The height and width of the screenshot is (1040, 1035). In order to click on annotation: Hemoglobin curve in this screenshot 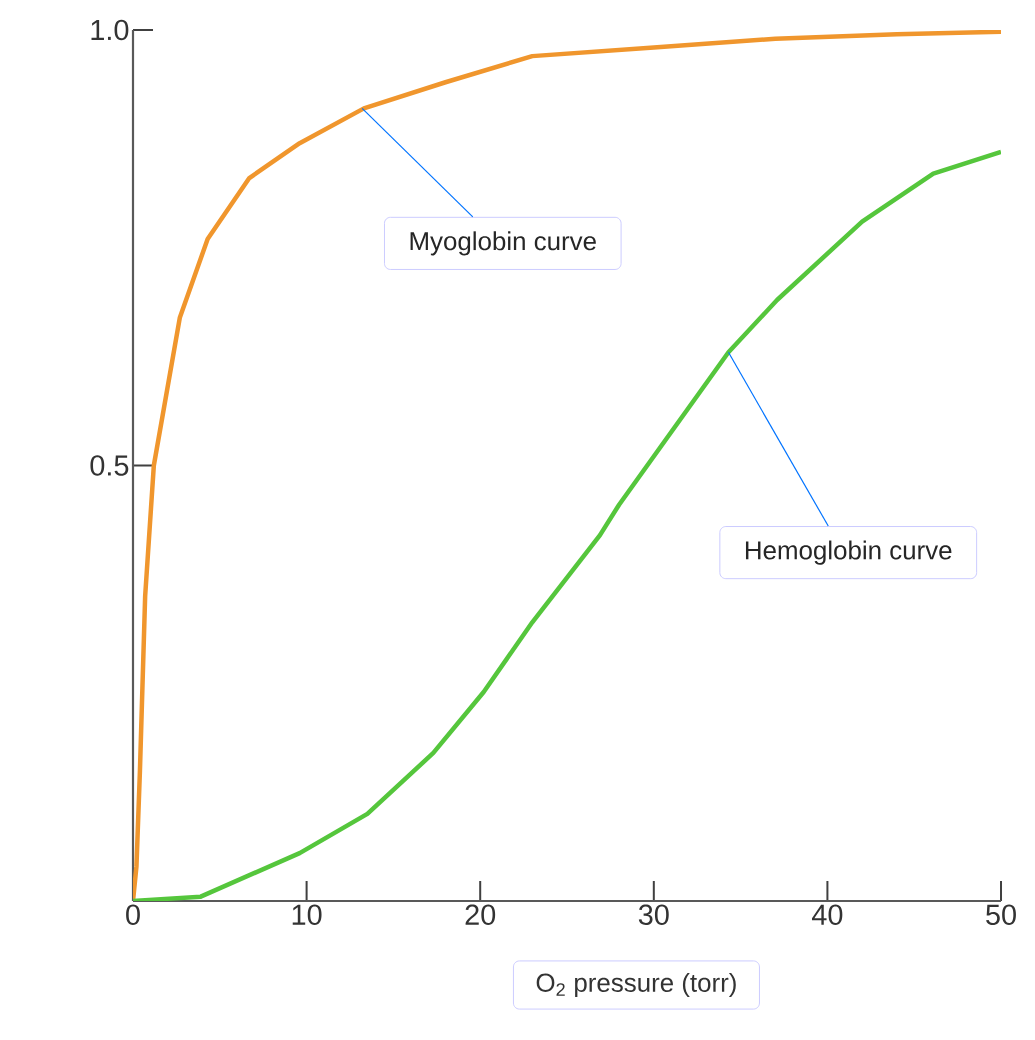, I will do `click(848, 552)`.